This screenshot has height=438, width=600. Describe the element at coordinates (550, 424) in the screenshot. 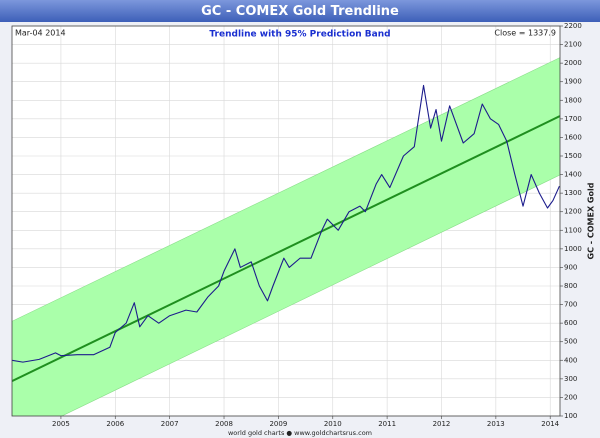

I see `x-tick-label: 2014` at that location.